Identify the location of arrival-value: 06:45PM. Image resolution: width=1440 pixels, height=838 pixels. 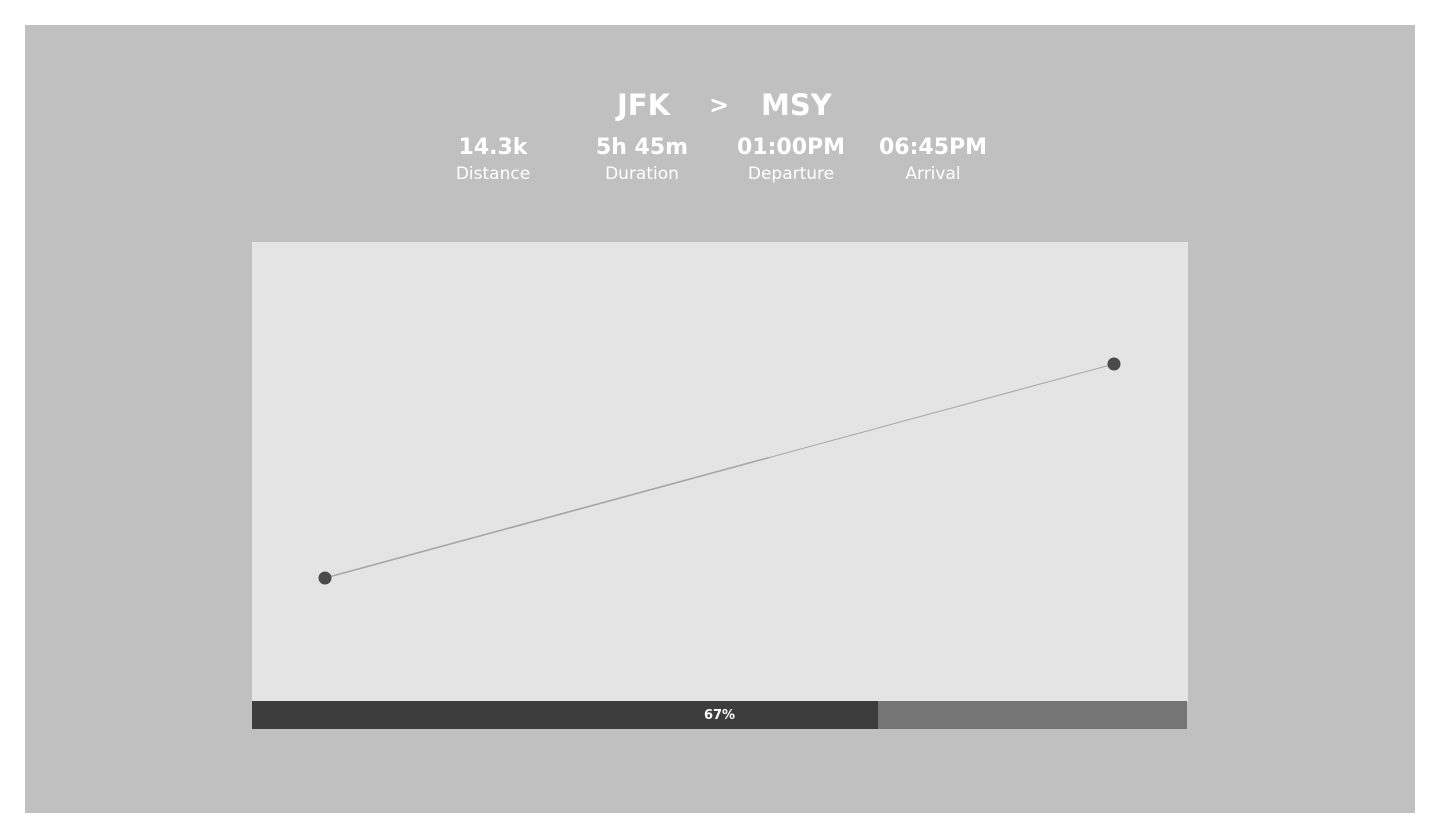
(933, 147).